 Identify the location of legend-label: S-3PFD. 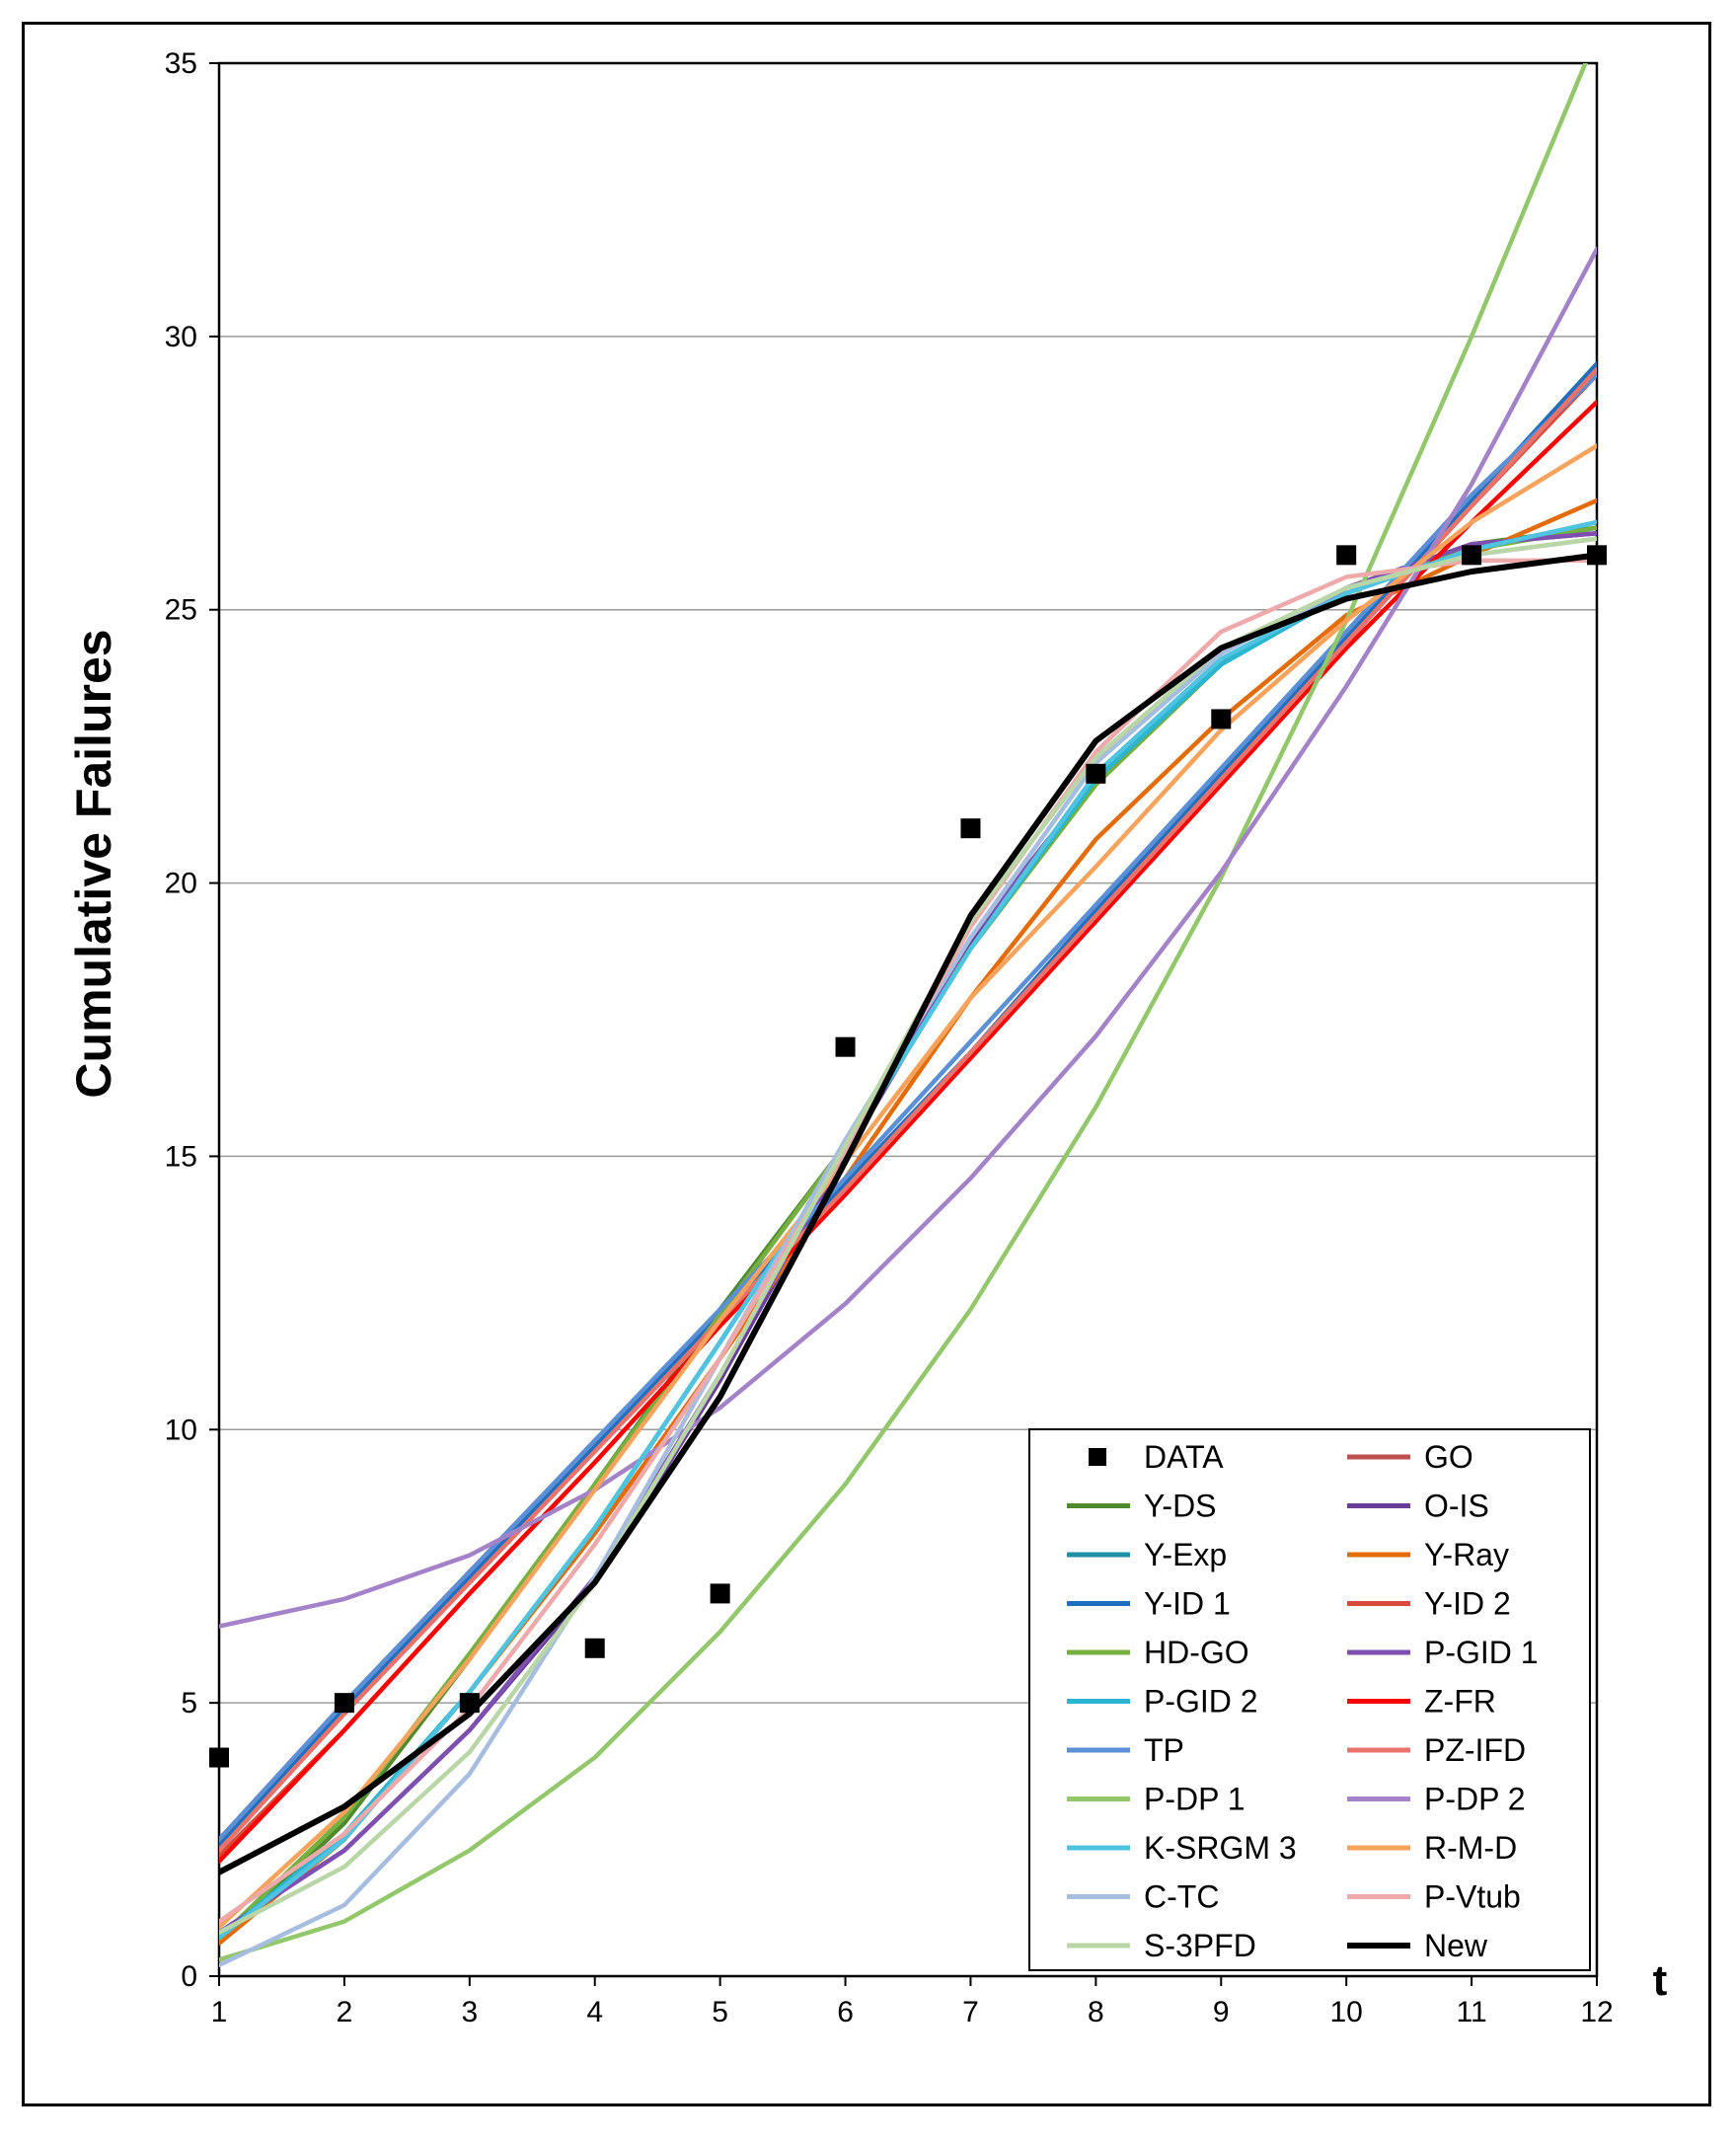
(1200, 1945).